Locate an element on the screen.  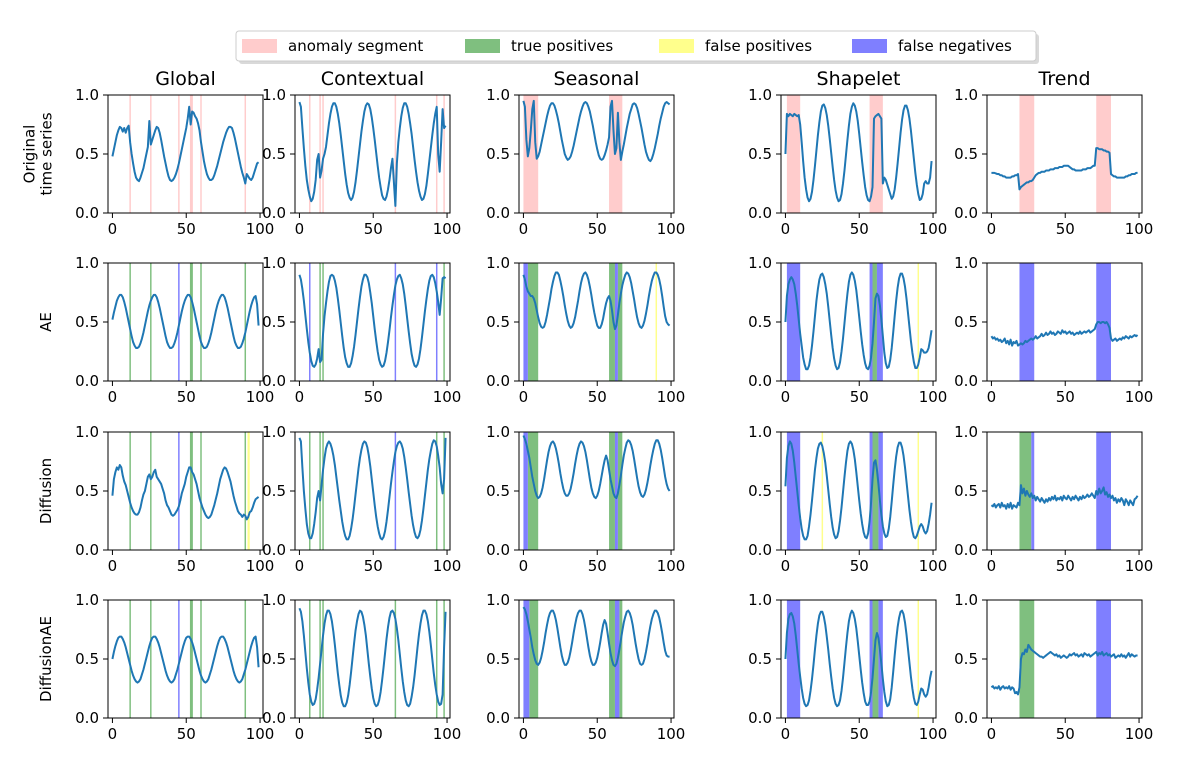
panel-trend-original: 0 50 100 0.0 0.5 1.0 is located at coordinates (1053, 162).